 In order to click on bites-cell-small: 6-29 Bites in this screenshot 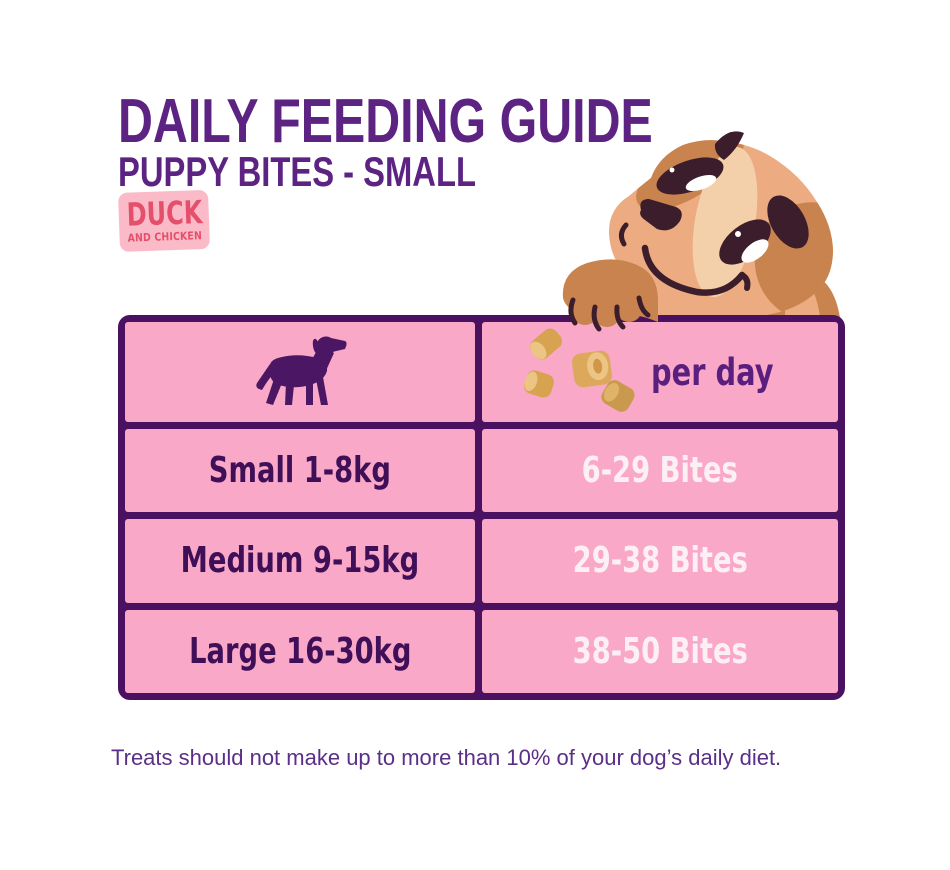, I will do `click(660, 471)`.